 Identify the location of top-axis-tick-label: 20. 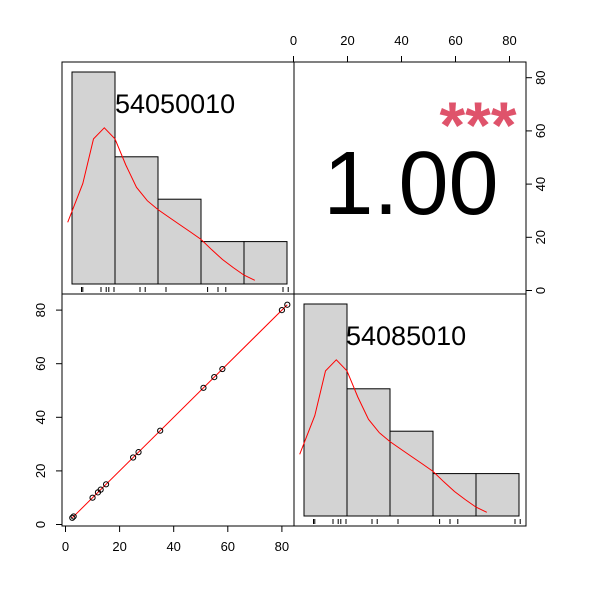
(347, 40).